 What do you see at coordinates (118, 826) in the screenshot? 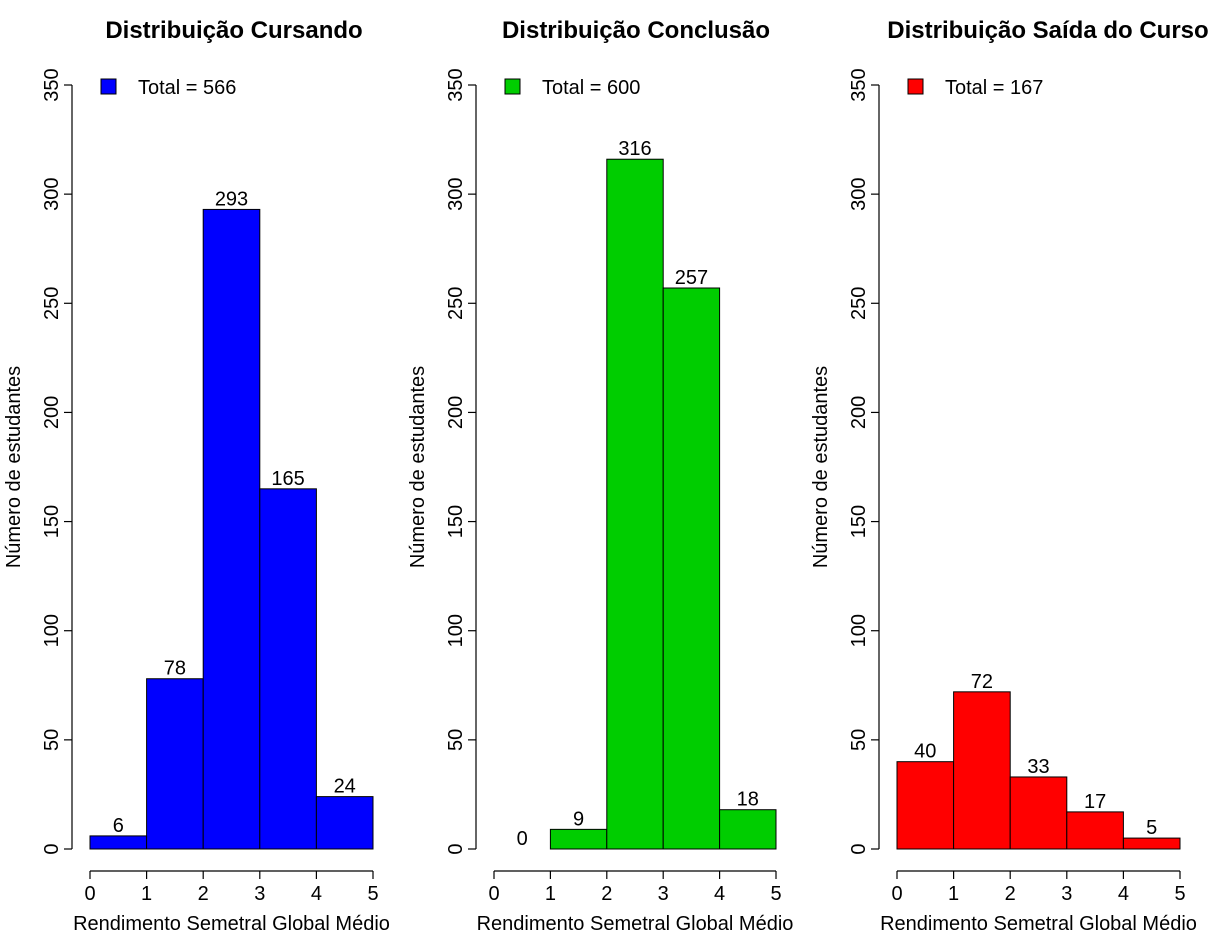
I see `bar-value-label: 6` at bounding box center [118, 826].